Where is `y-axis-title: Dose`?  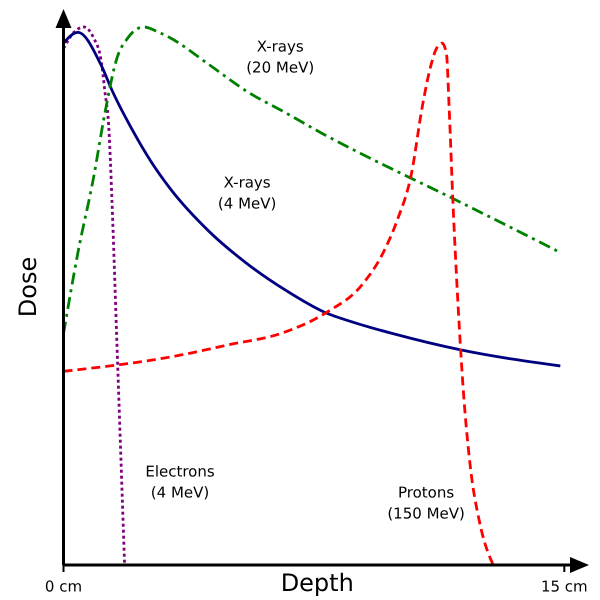 y-axis-title: Dose is located at coordinates (28, 287).